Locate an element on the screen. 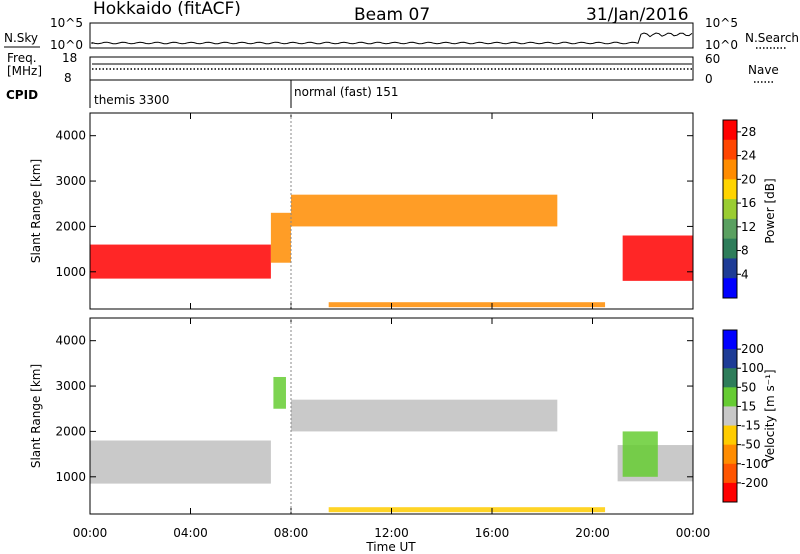 Image resolution: width=800 pixels, height=554 pixels. velocity-ytick-label-2000: 2000 is located at coordinates (70, 431).